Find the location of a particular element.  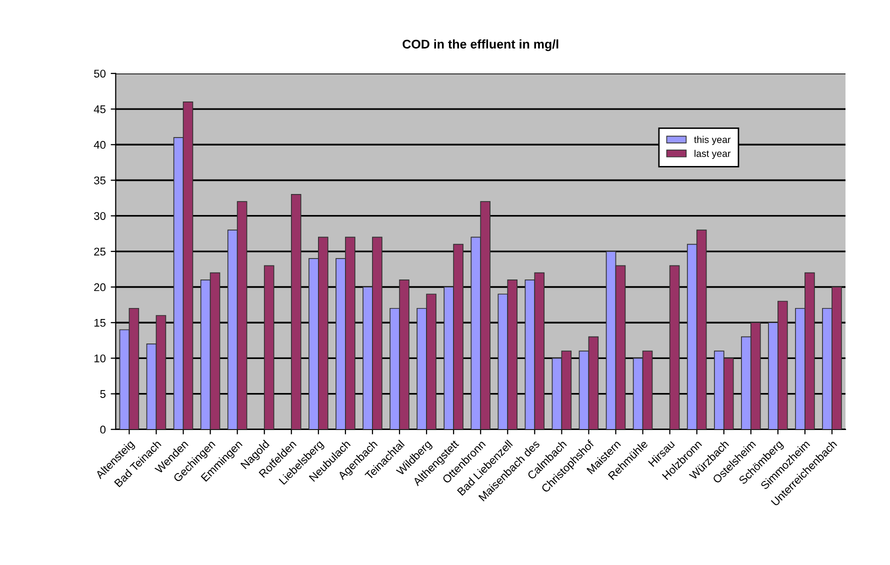

y-tick-label: 5 is located at coordinates (103, 394).